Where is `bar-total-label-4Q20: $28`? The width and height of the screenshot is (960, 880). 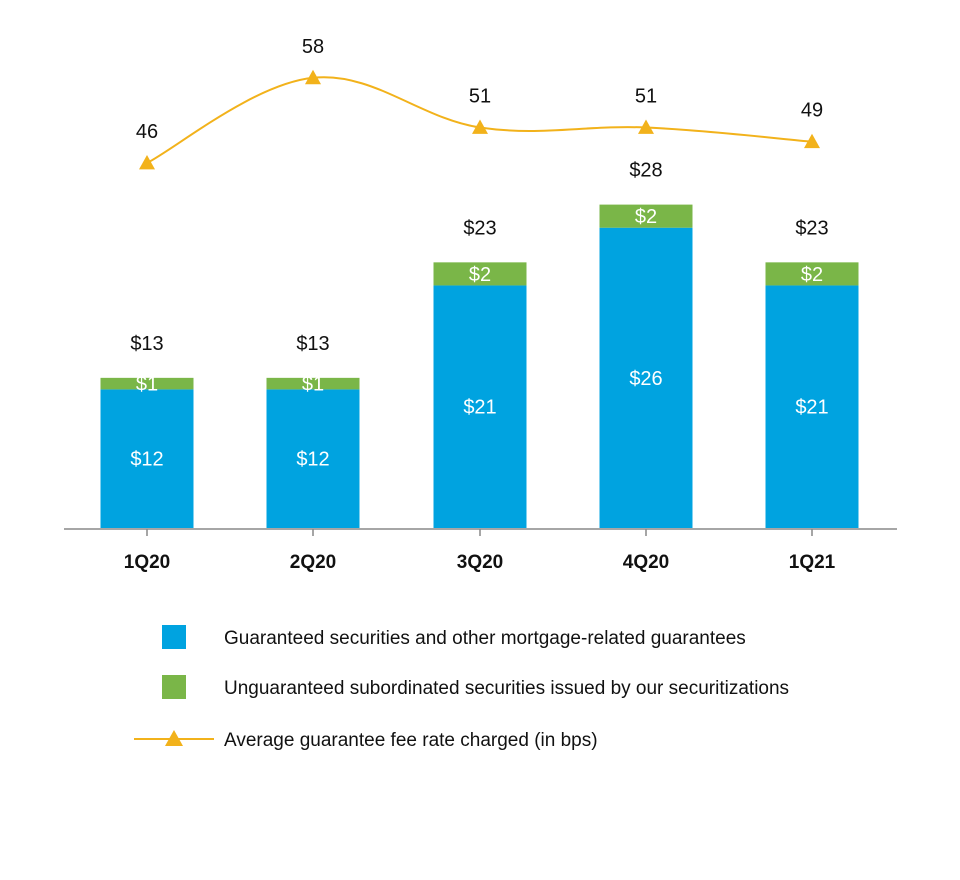
bar-total-label-4Q20: $28 is located at coordinates (645, 171).